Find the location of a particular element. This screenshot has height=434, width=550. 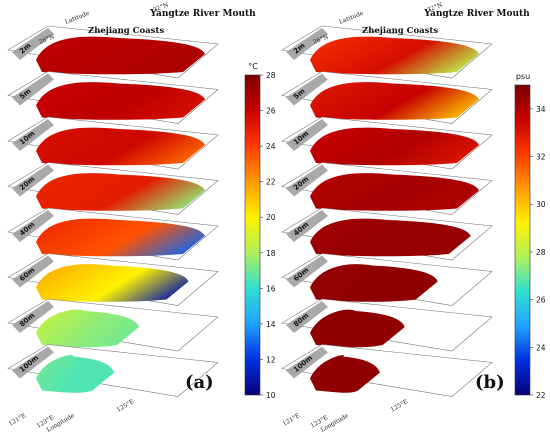

colorbar-tick-label: 10 is located at coordinates (271, 395).